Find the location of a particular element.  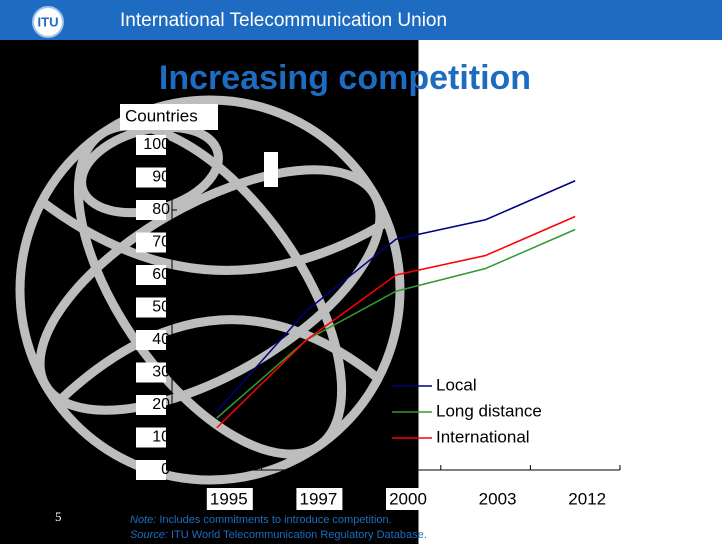

y-label-bg is located at coordinates (169, 117).